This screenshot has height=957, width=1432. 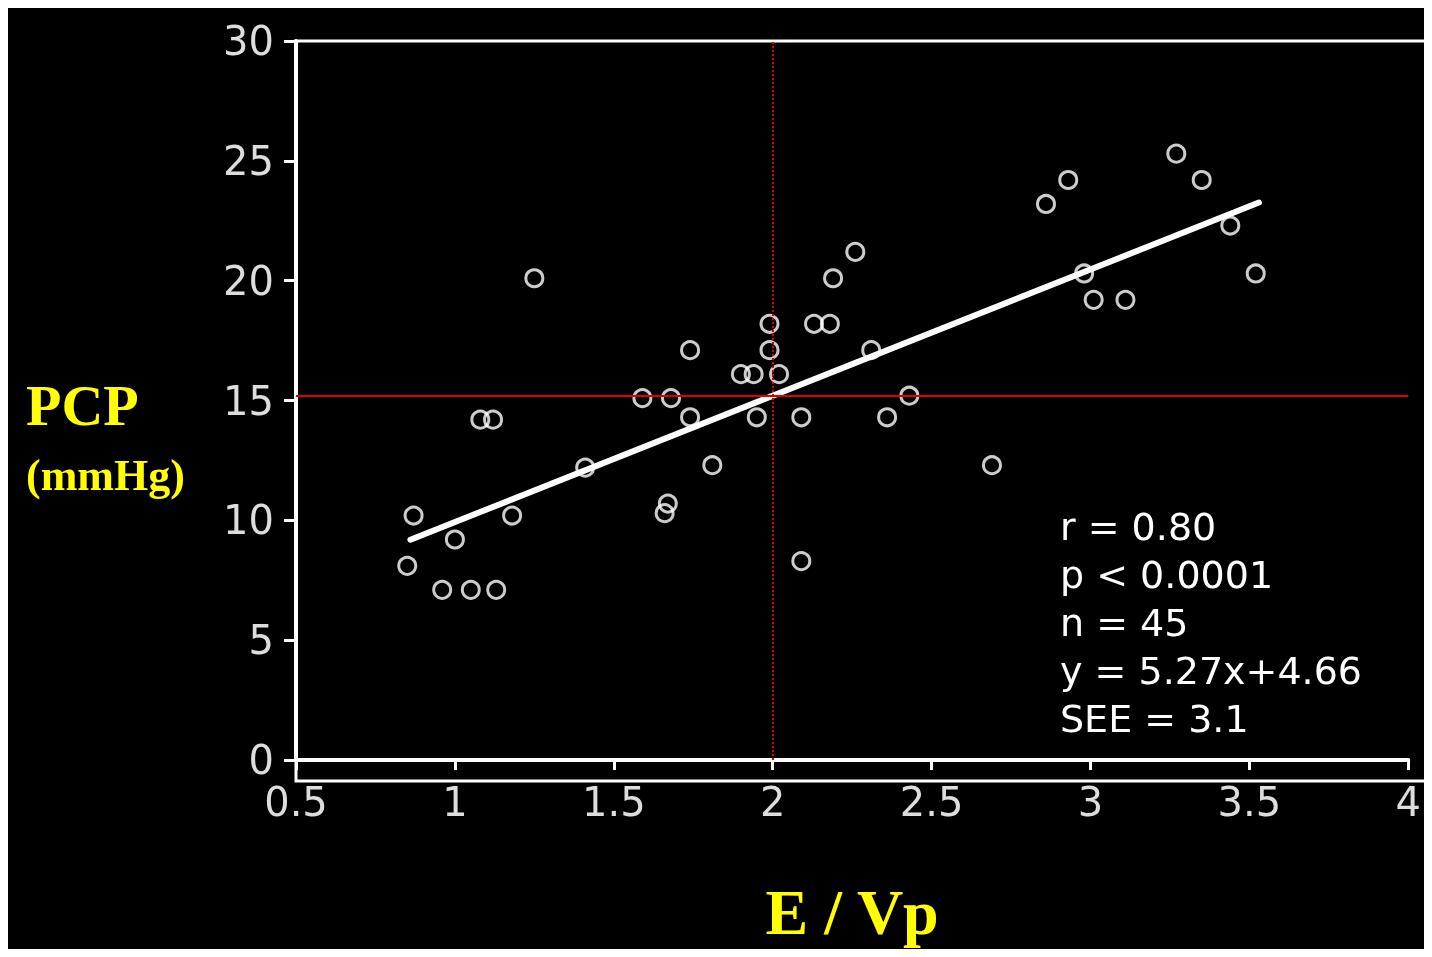 What do you see at coordinates (248, 41) in the screenshot?
I see `y-tick-label: 30` at bounding box center [248, 41].